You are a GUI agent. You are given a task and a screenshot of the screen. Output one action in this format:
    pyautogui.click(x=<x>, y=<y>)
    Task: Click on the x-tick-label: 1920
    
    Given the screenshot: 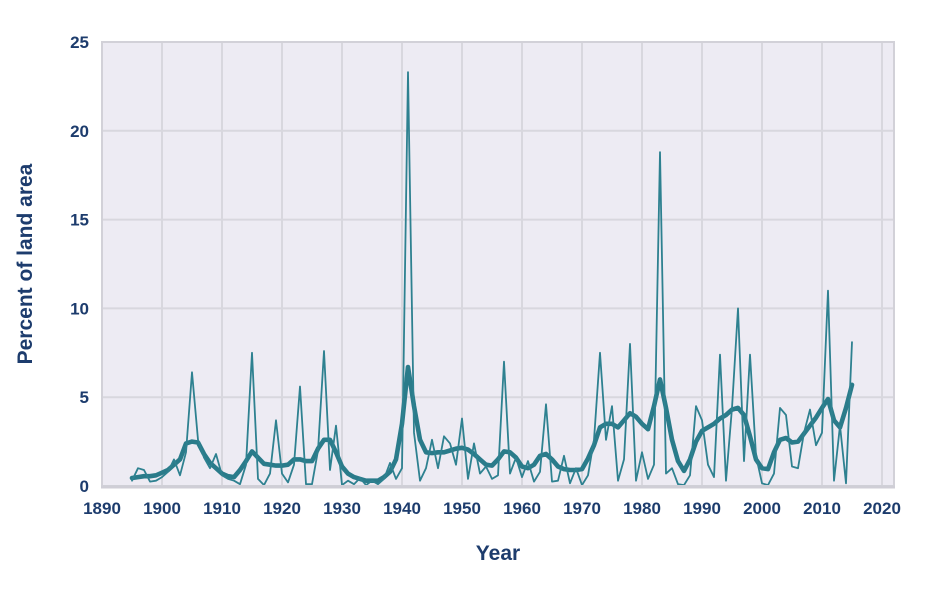 What is the action you would take?
    pyautogui.click(x=282, y=508)
    